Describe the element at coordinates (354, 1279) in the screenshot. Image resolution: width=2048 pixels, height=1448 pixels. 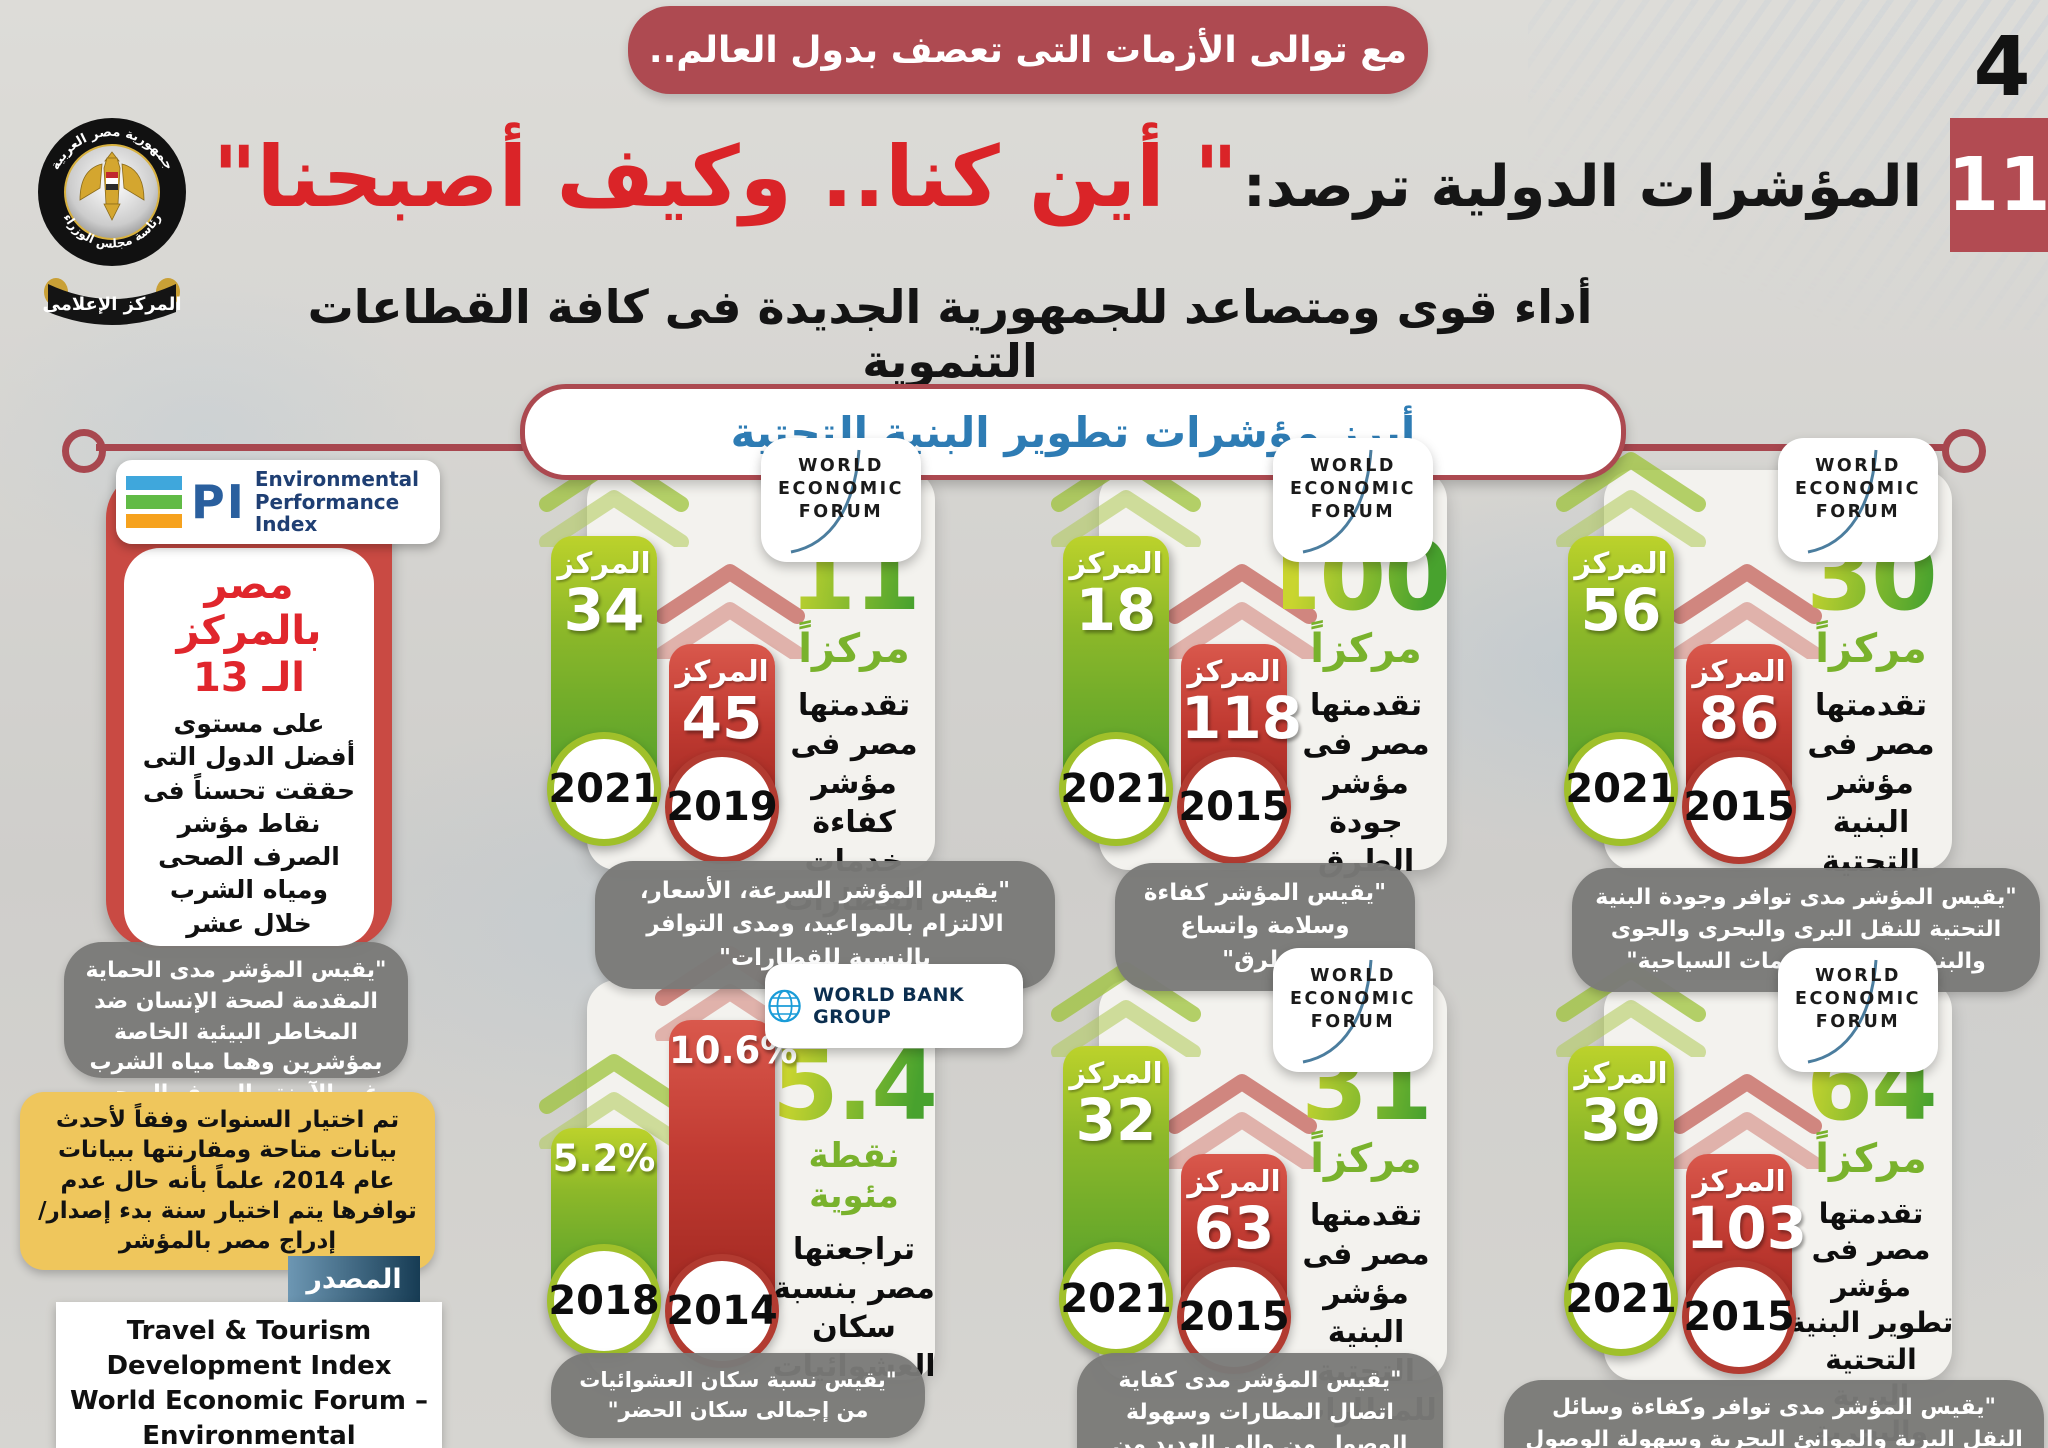
I see `source-label: المصدر` at that location.